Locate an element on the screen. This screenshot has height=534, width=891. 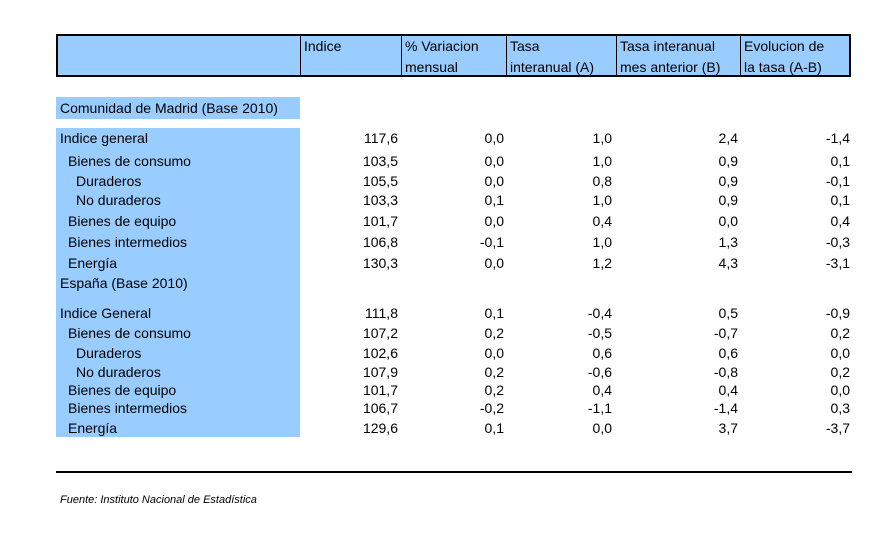
cell-indice: 107,9 is located at coordinates (380, 372).